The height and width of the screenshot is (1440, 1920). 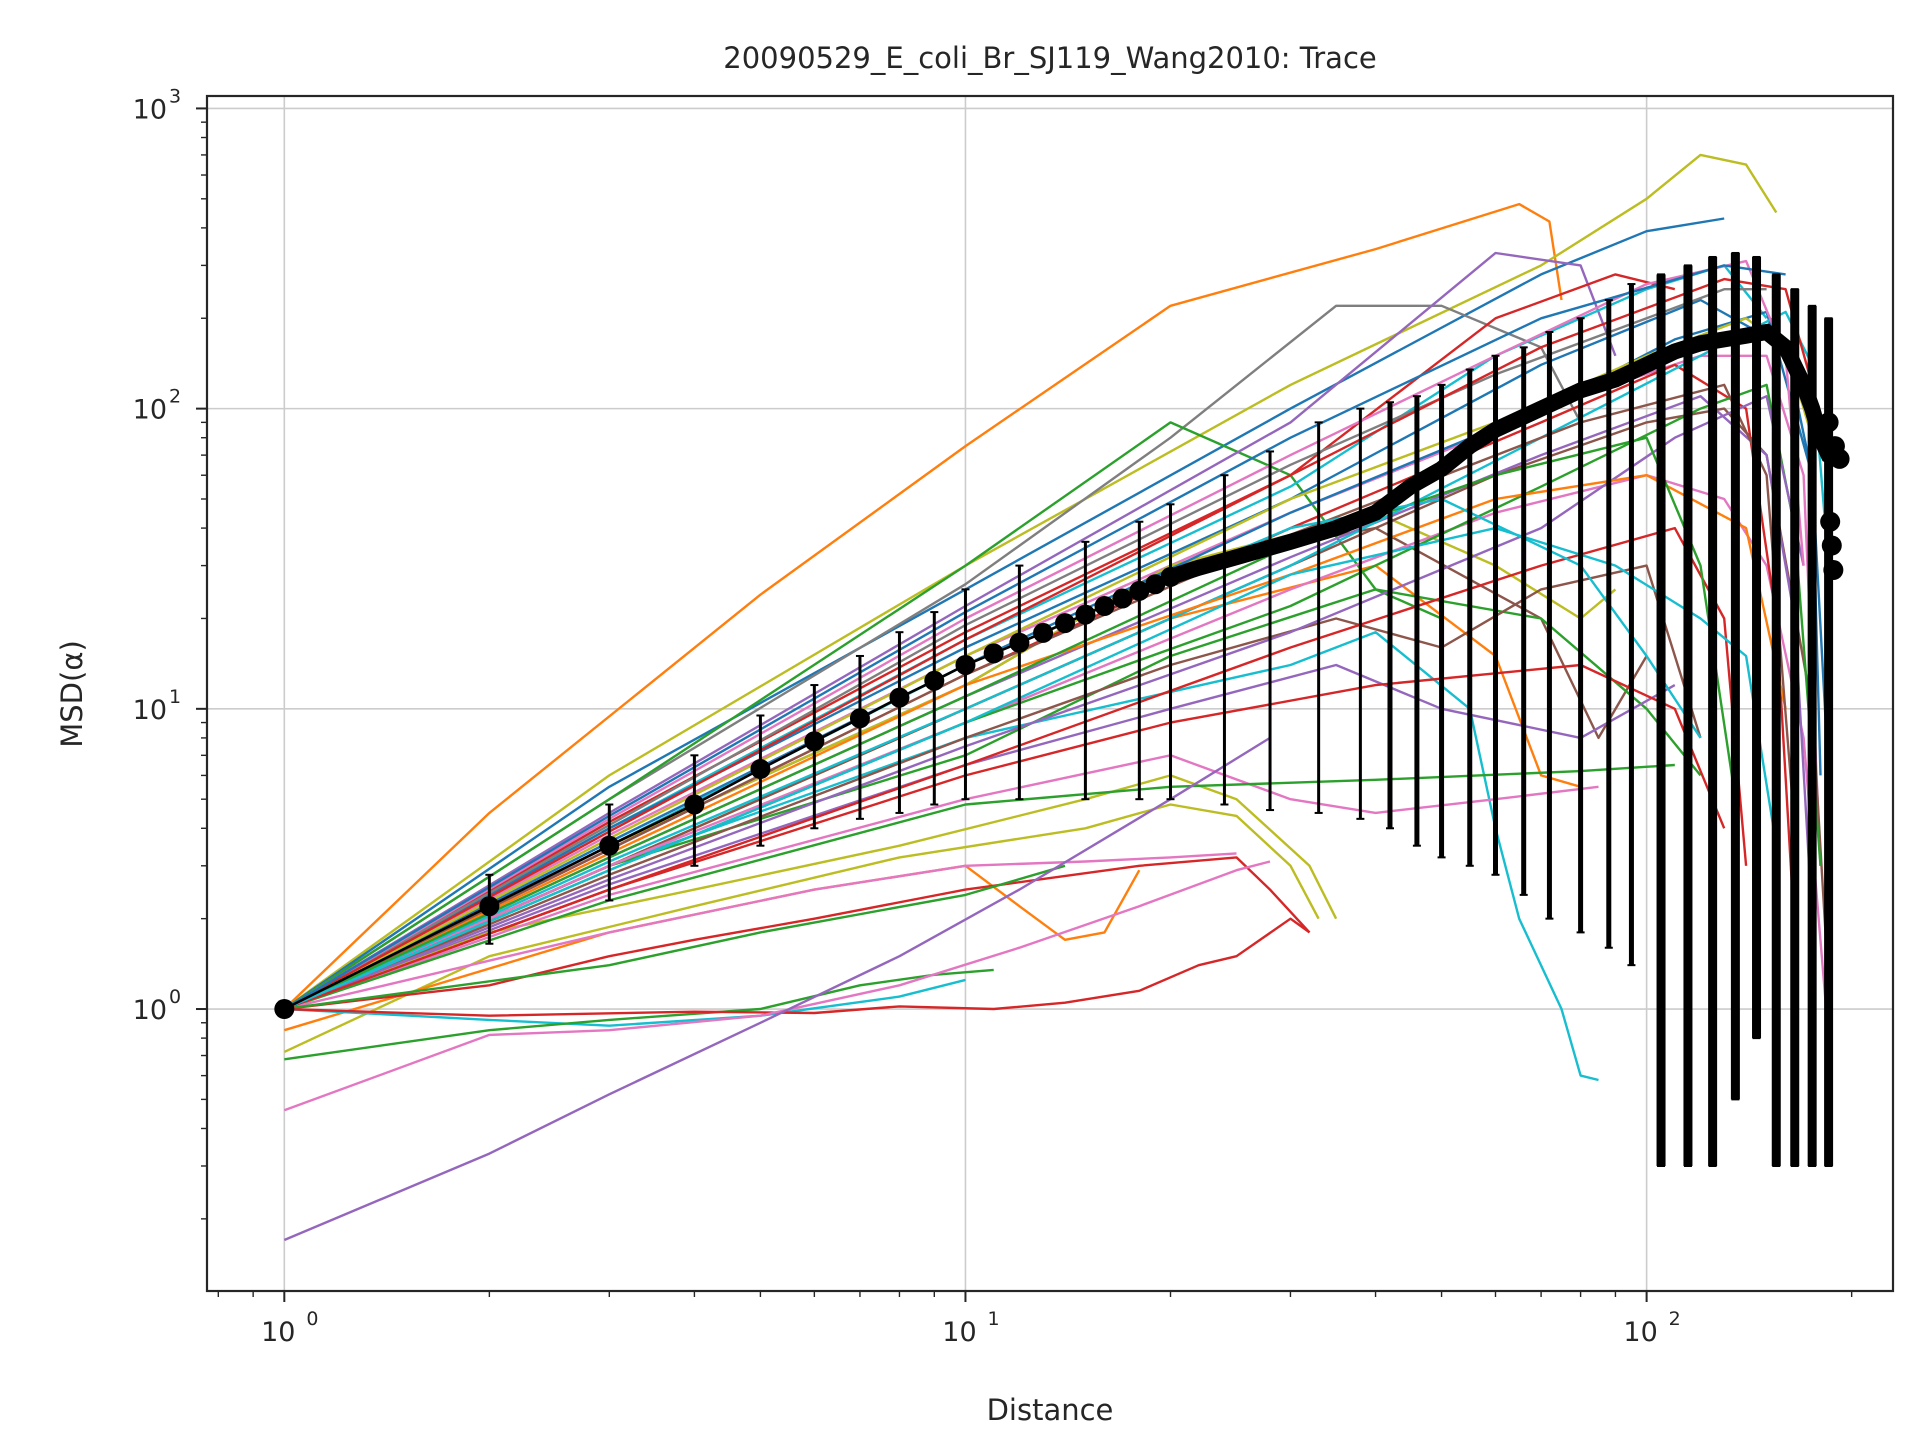 I want to click on mean-dense-markers, so click(x=1503, y=454).